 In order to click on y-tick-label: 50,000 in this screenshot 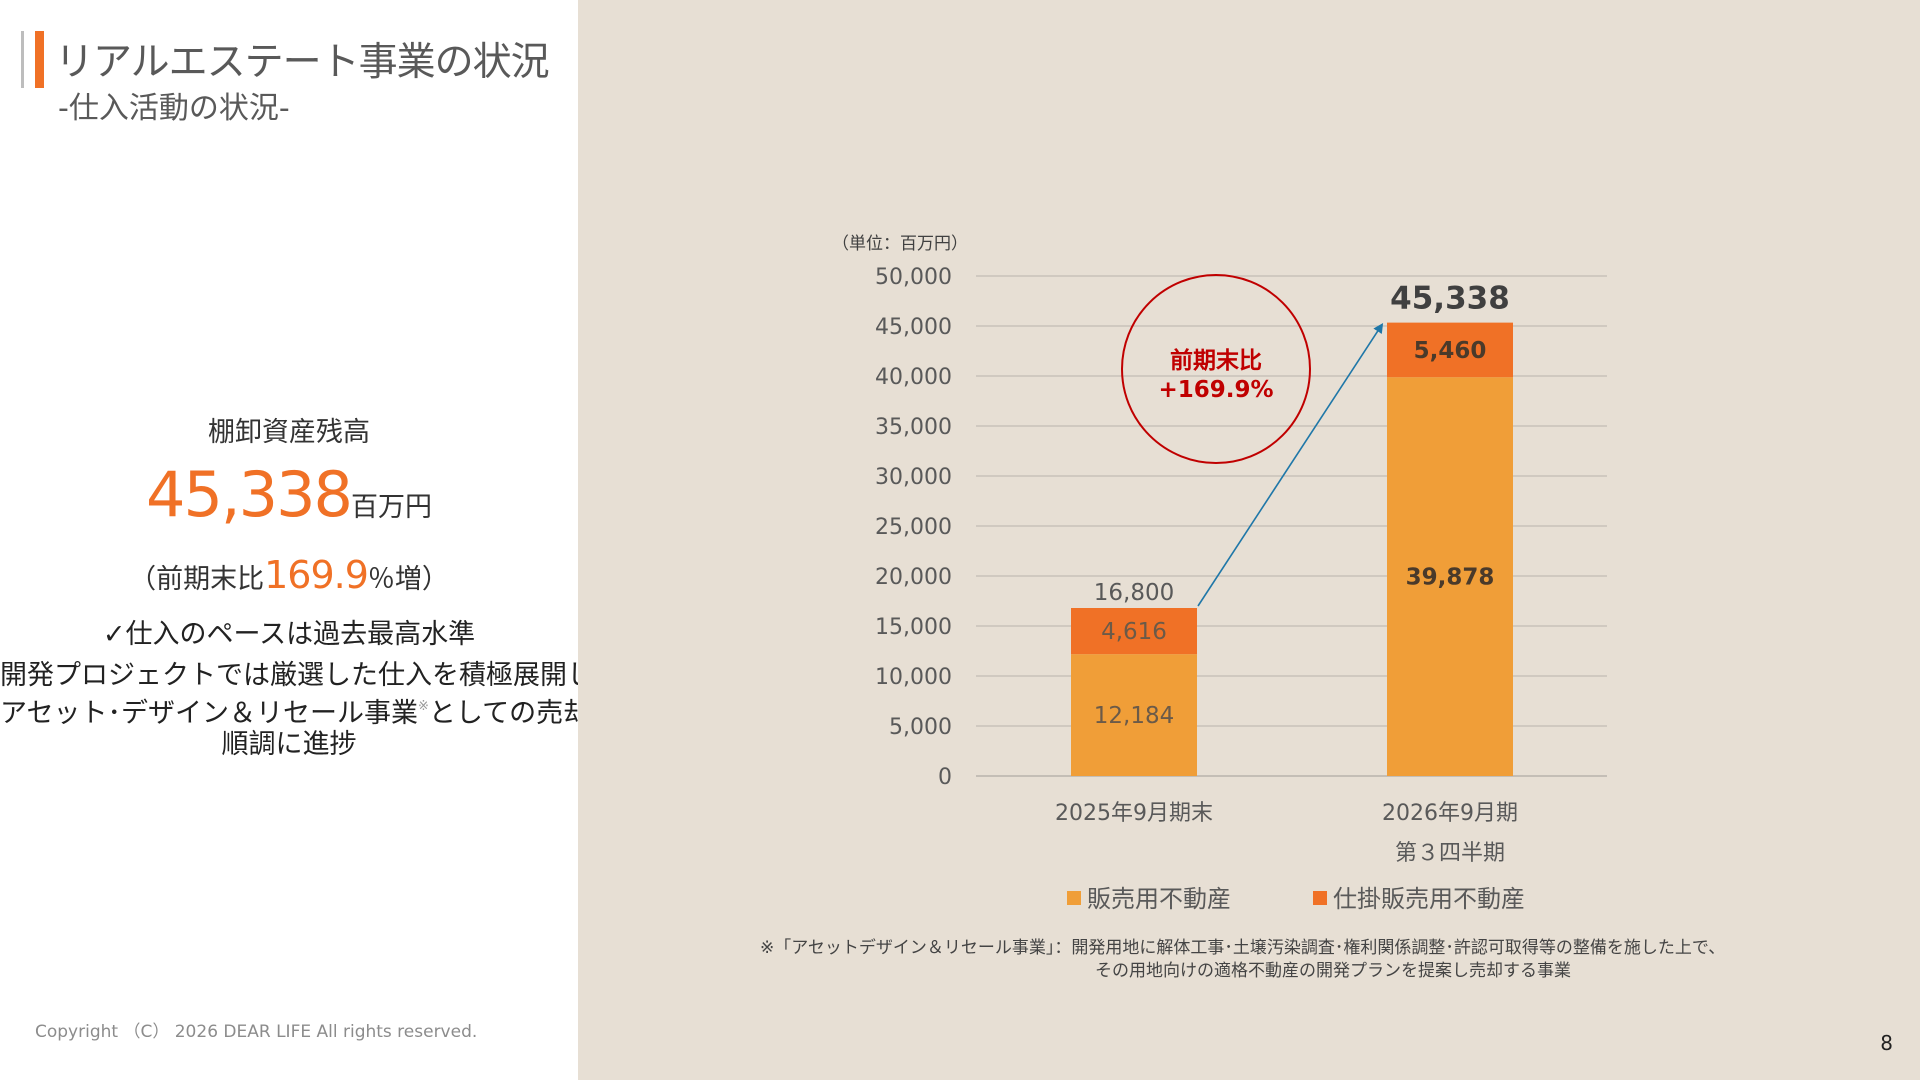, I will do `click(913, 277)`.